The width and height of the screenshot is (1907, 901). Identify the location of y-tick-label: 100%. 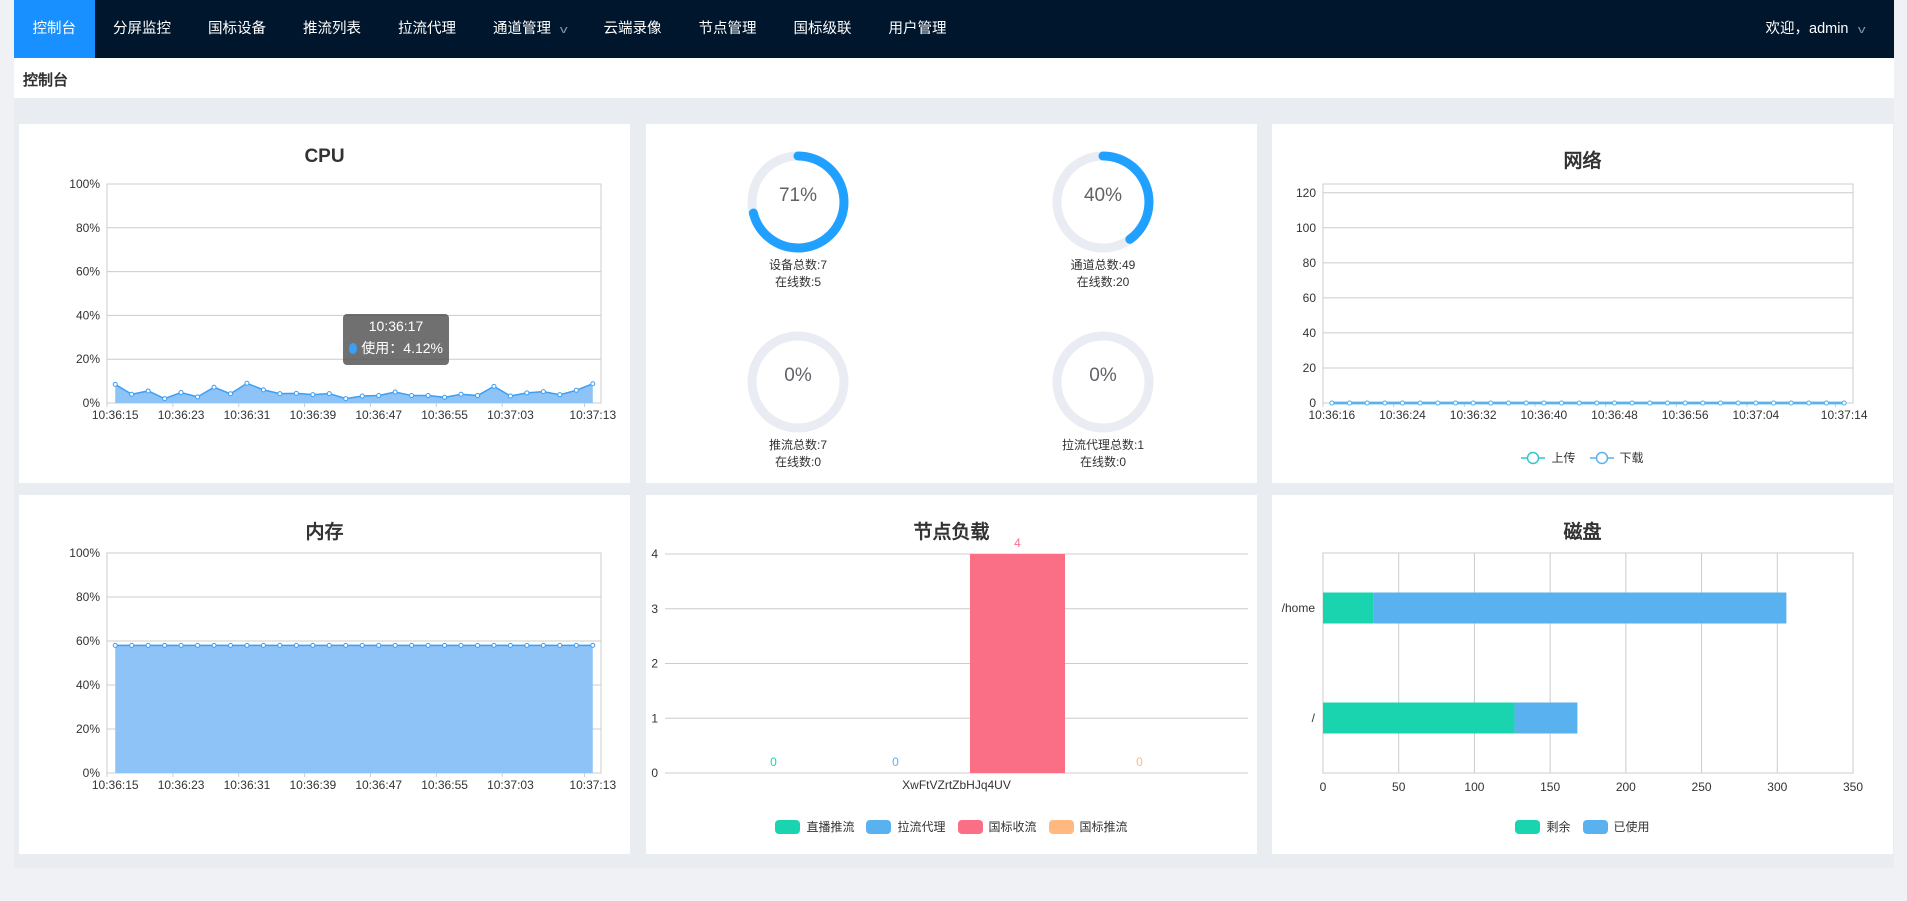
(84, 184).